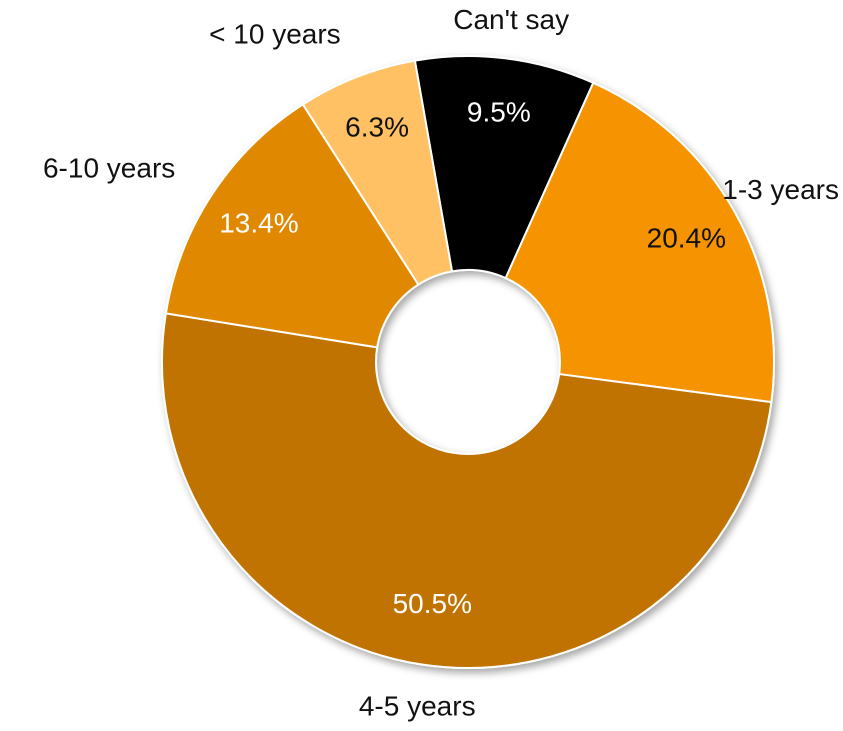 The image size is (843, 731). What do you see at coordinates (780, 189) in the screenshot?
I see `category-label-1: 1-3 years` at bounding box center [780, 189].